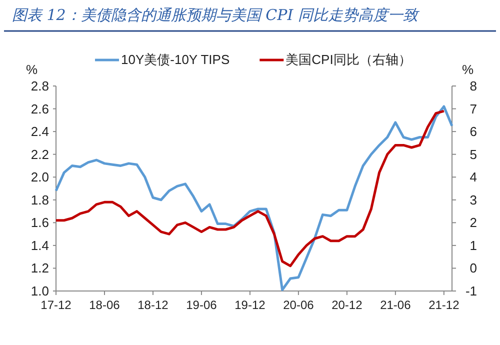  I want to click on y-tick-label: 1.6, so click(39, 222).